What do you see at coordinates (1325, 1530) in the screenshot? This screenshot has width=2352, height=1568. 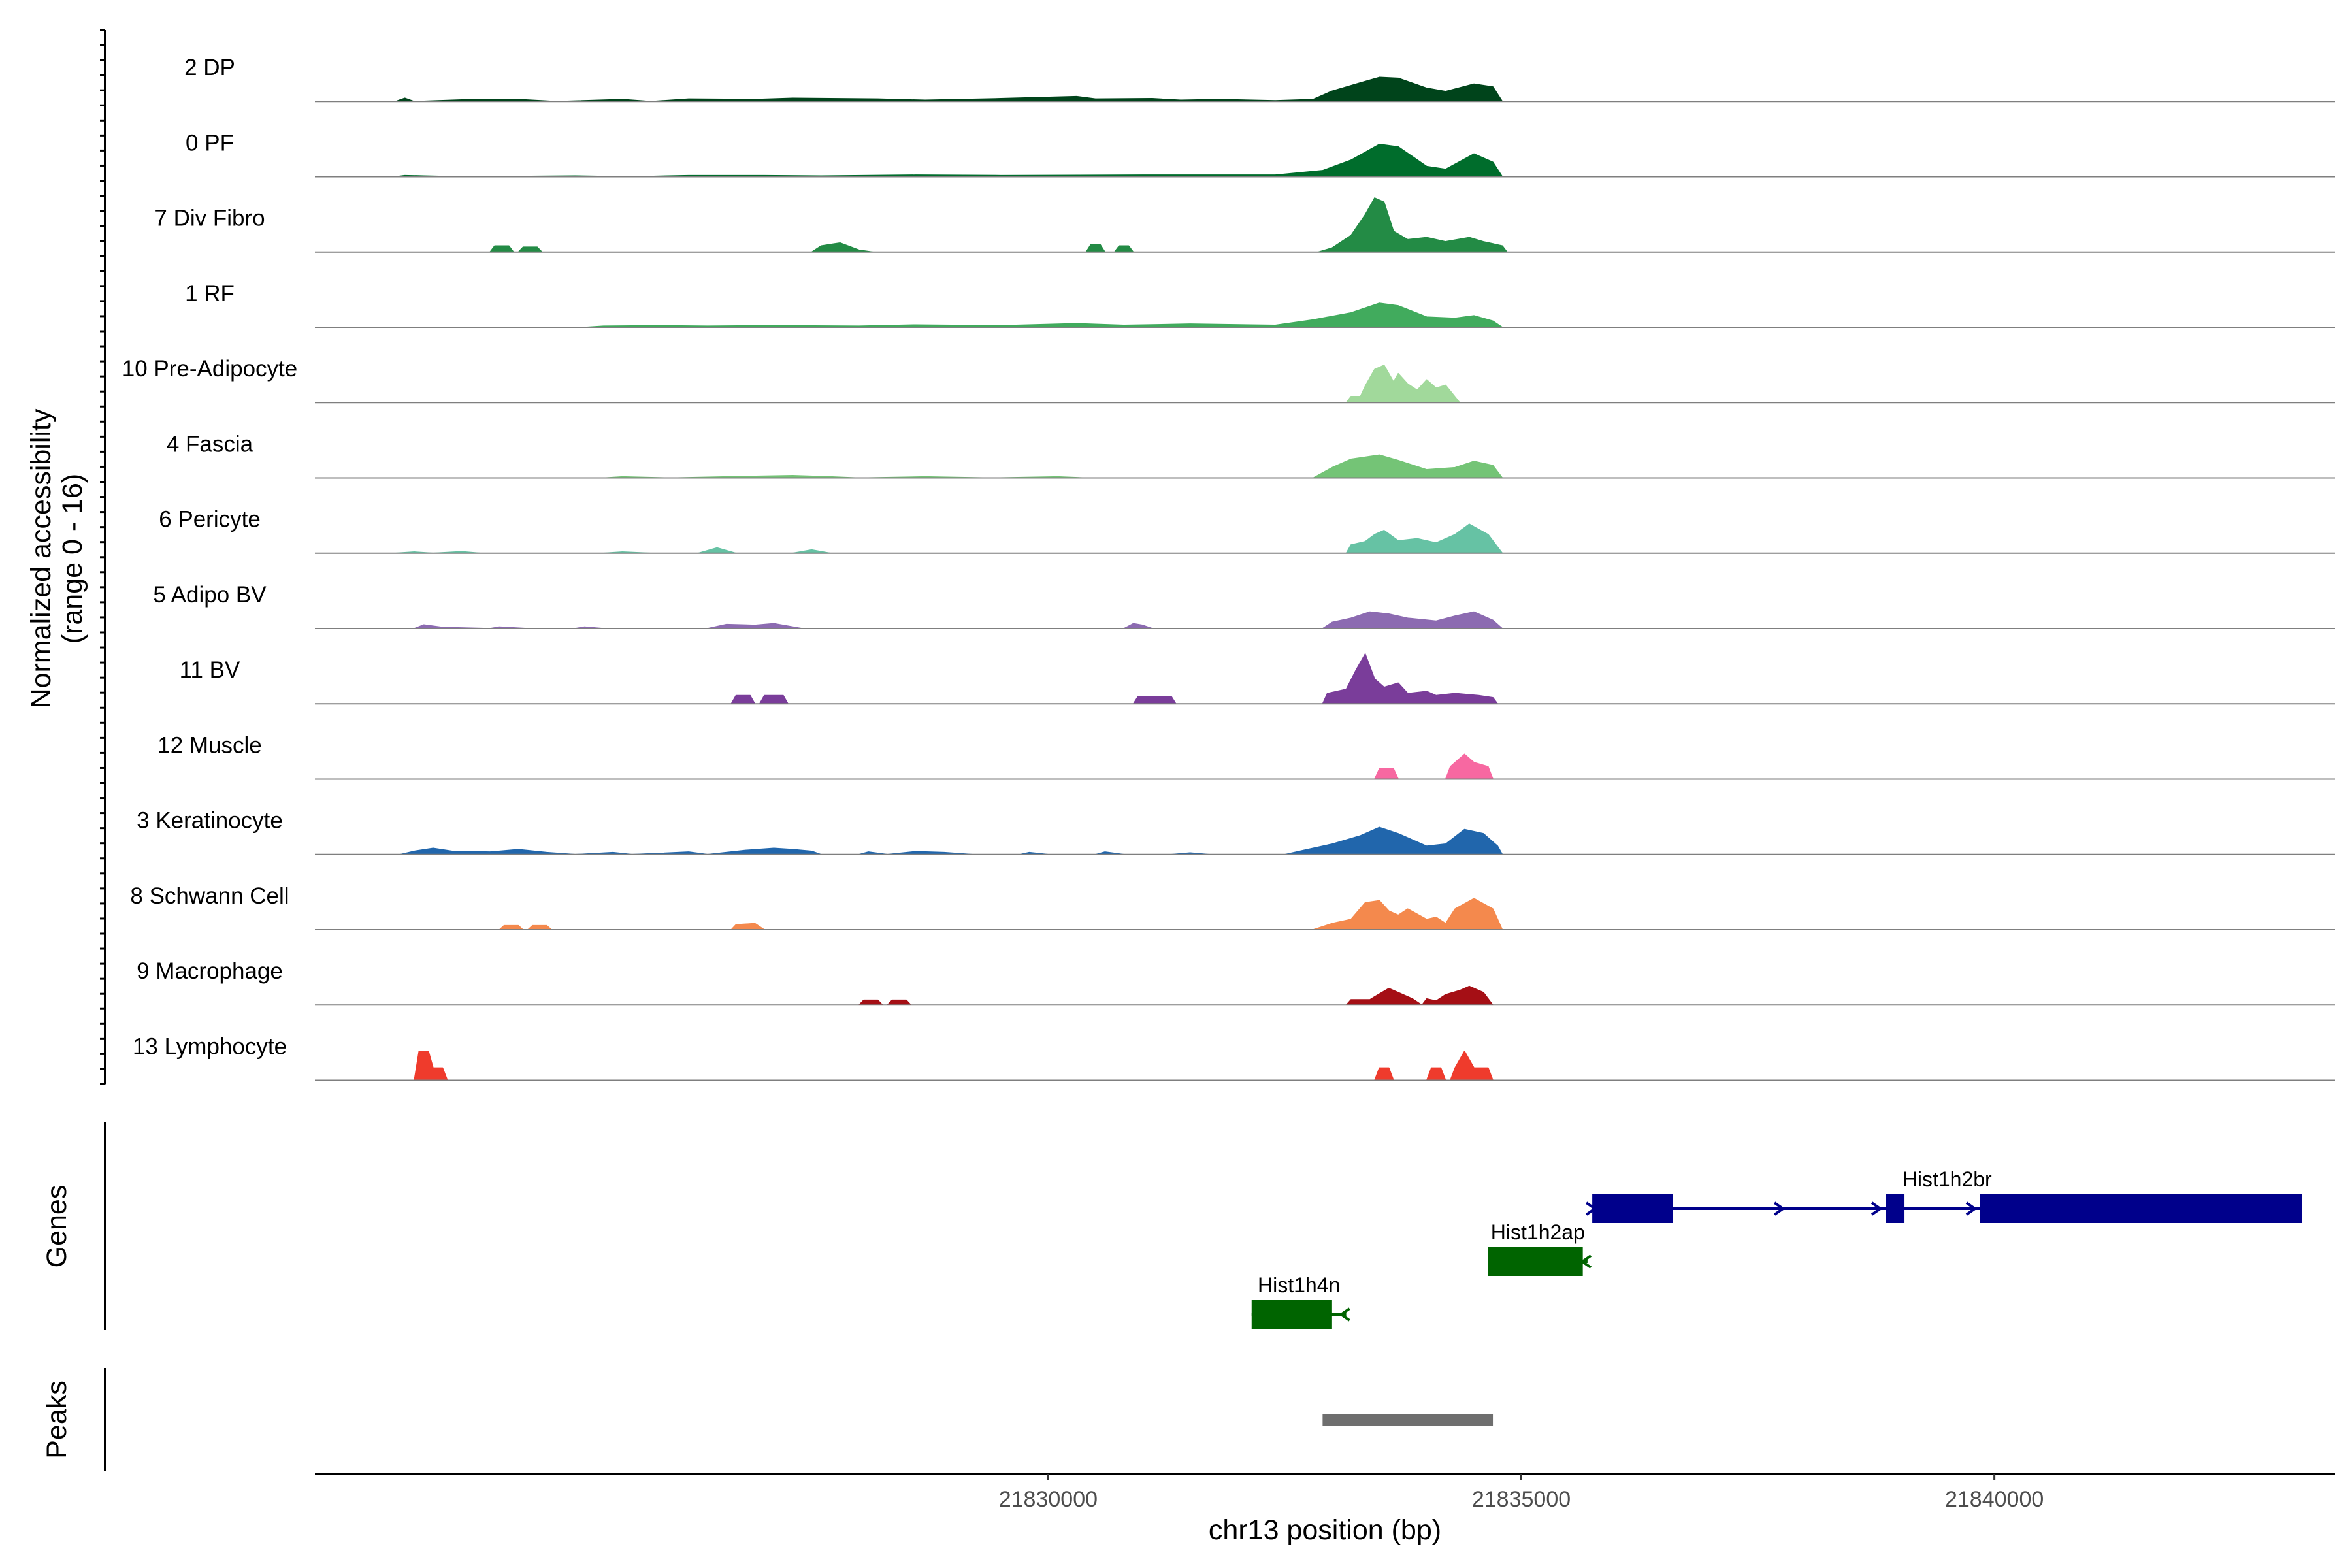 I see `x-axis-label: chr13 position (bp)` at bounding box center [1325, 1530].